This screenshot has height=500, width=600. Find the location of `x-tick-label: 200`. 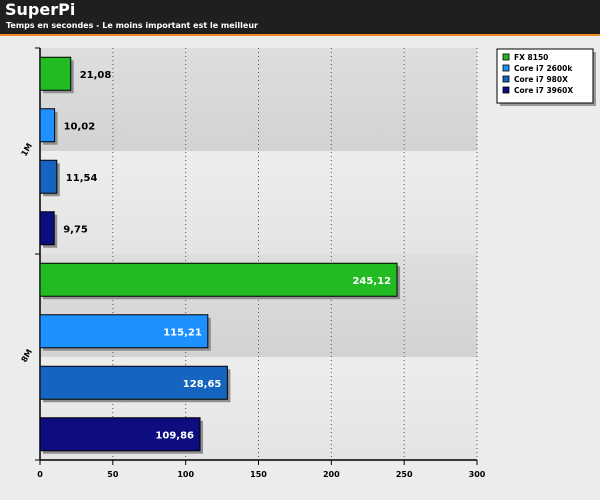

x-tick-label: 200 is located at coordinates (331, 474).